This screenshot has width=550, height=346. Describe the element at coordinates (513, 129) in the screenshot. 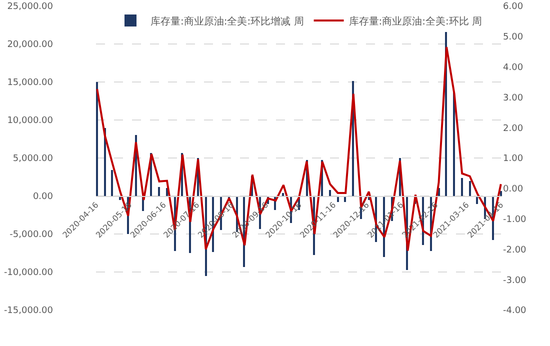

I see `y2-tick-label: 2.00` at that location.